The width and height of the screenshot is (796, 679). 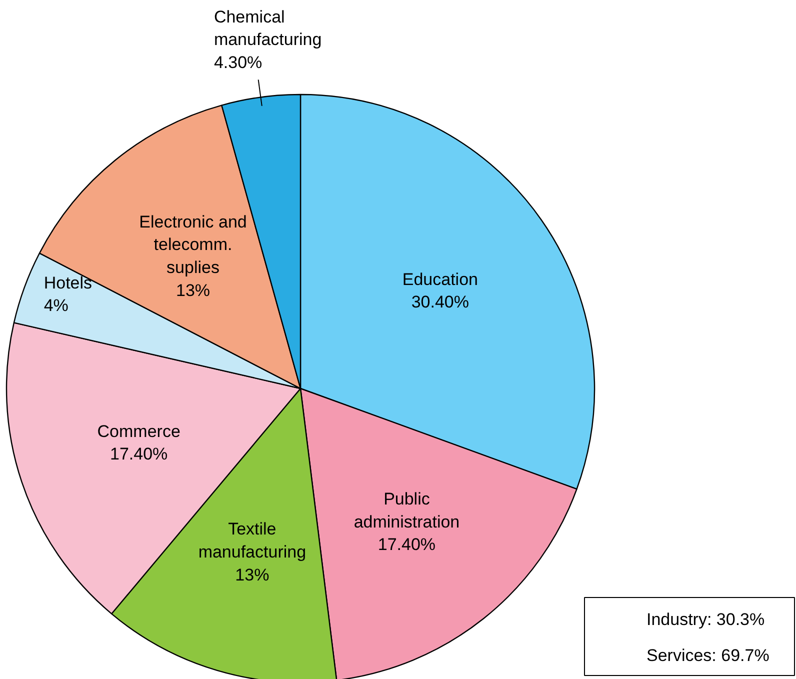 What do you see at coordinates (238, 62) in the screenshot?
I see `data-label: 4.30%` at bounding box center [238, 62].